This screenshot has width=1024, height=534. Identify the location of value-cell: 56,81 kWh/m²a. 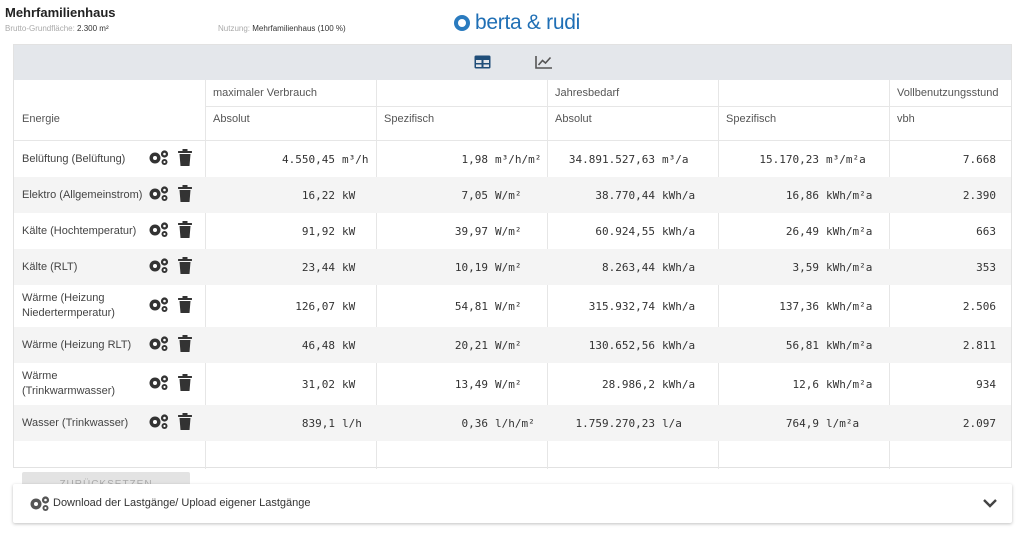
(804, 345).